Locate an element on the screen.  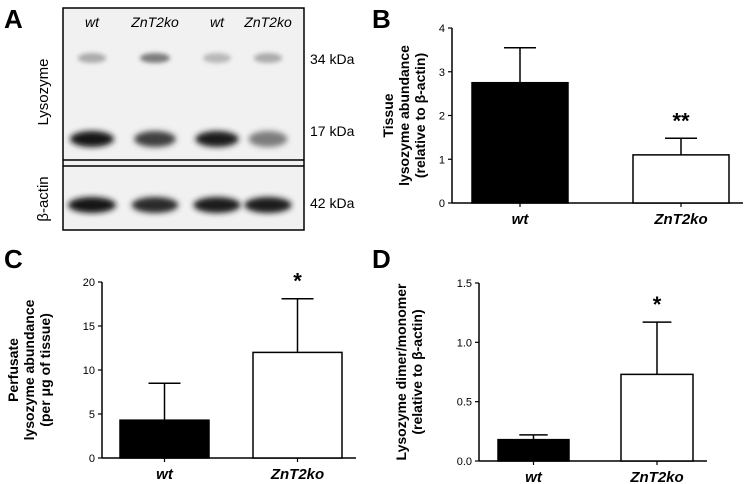
y-tick-label: 0.0 is located at coordinates (464, 462).